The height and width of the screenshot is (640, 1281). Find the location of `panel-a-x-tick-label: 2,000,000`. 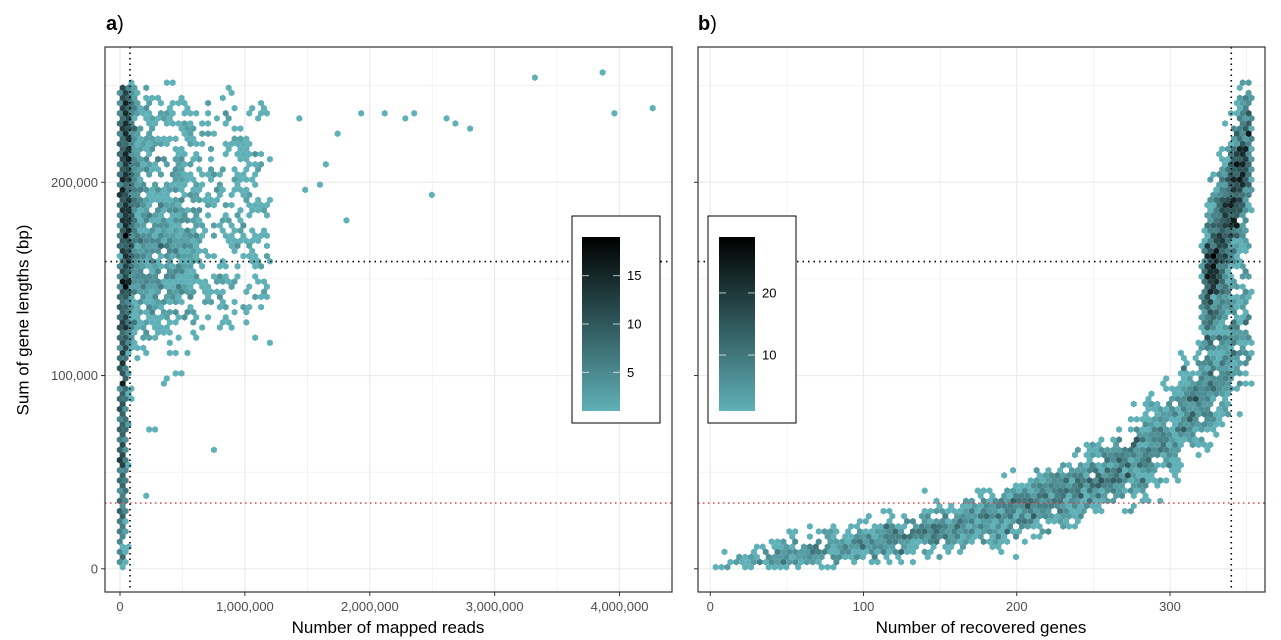

panel-a-x-tick-label: 2,000,000 is located at coordinates (370, 606).